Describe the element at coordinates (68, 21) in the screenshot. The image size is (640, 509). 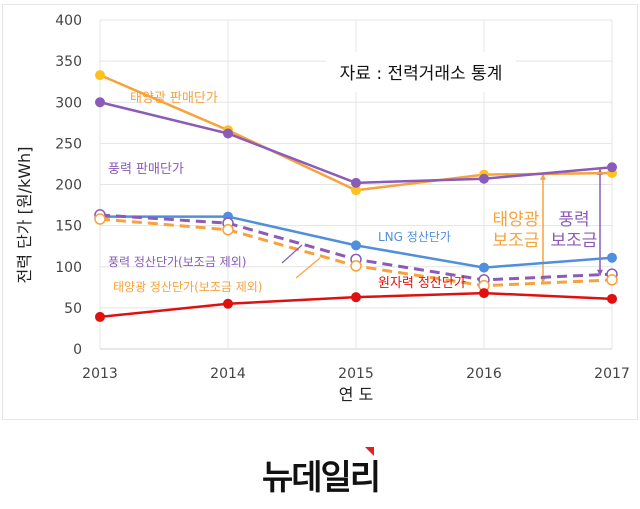
I see `y-tick-label: 400` at that location.